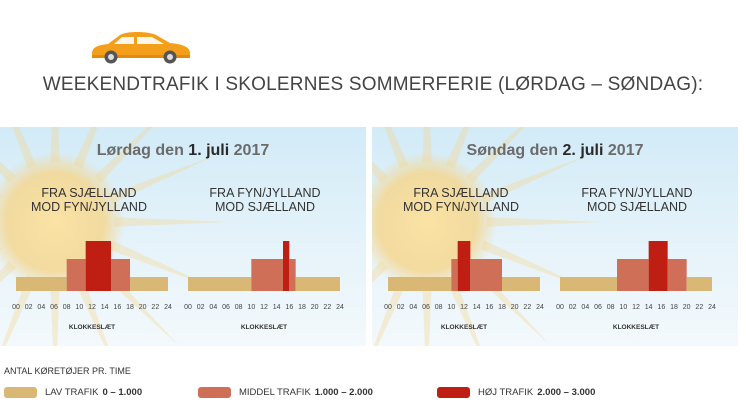 The image size is (746, 419). What do you see at coordinates (214, 392) in the screenshot?
I see `legend-swatch-medium` at bounding box center [214, 392].